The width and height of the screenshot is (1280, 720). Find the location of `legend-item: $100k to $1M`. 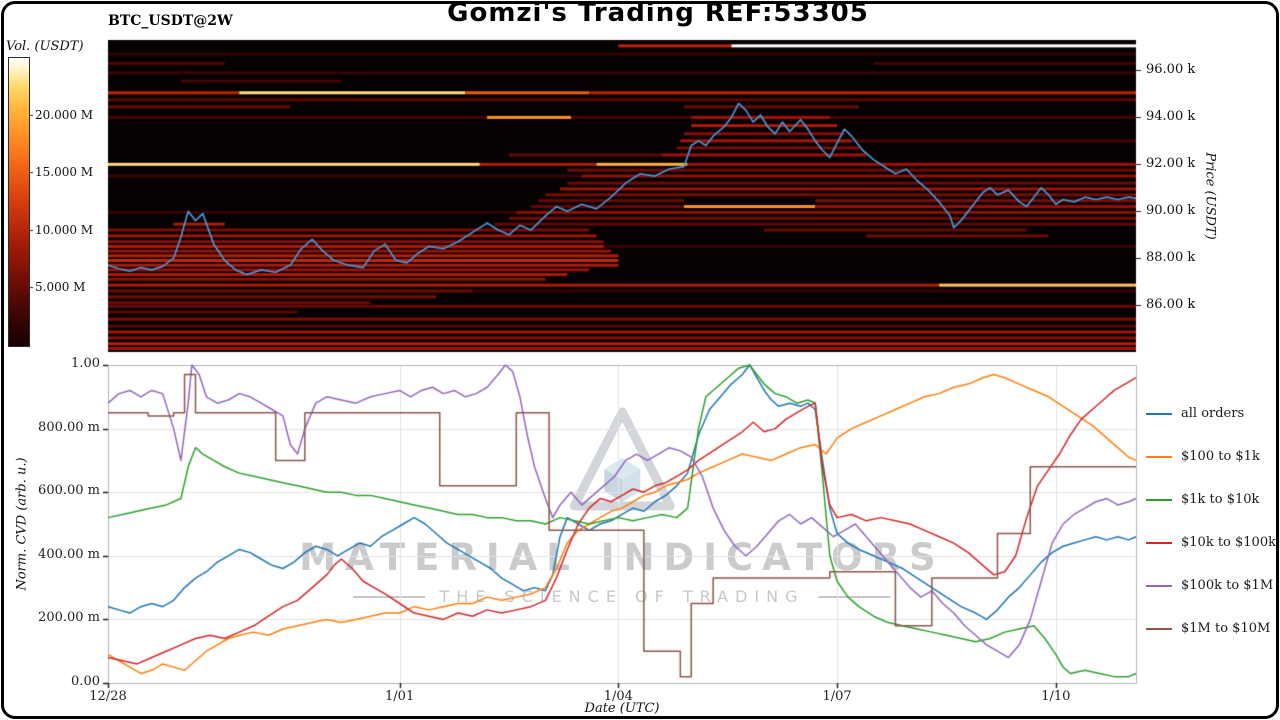

legend-item: $100k to $1M is located at coordinates (1211, 585).